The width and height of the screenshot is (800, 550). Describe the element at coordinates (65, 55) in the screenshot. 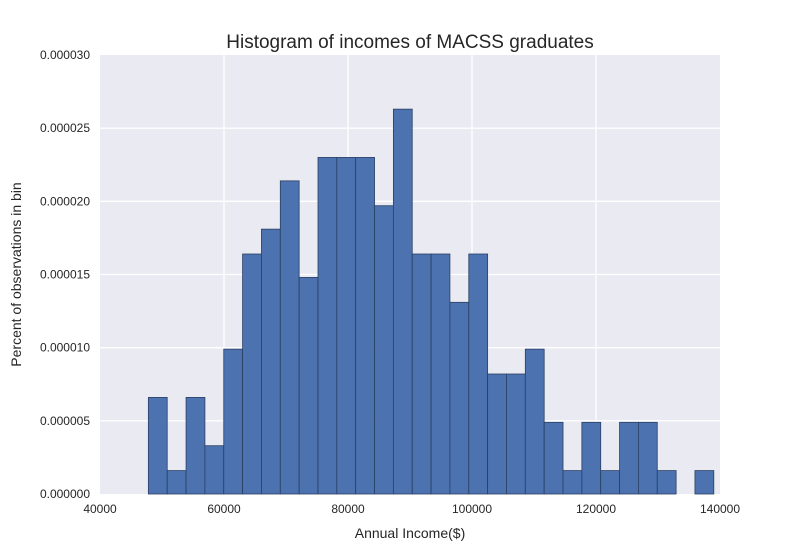

I see `y-tick-label: 0.000030` at that location.